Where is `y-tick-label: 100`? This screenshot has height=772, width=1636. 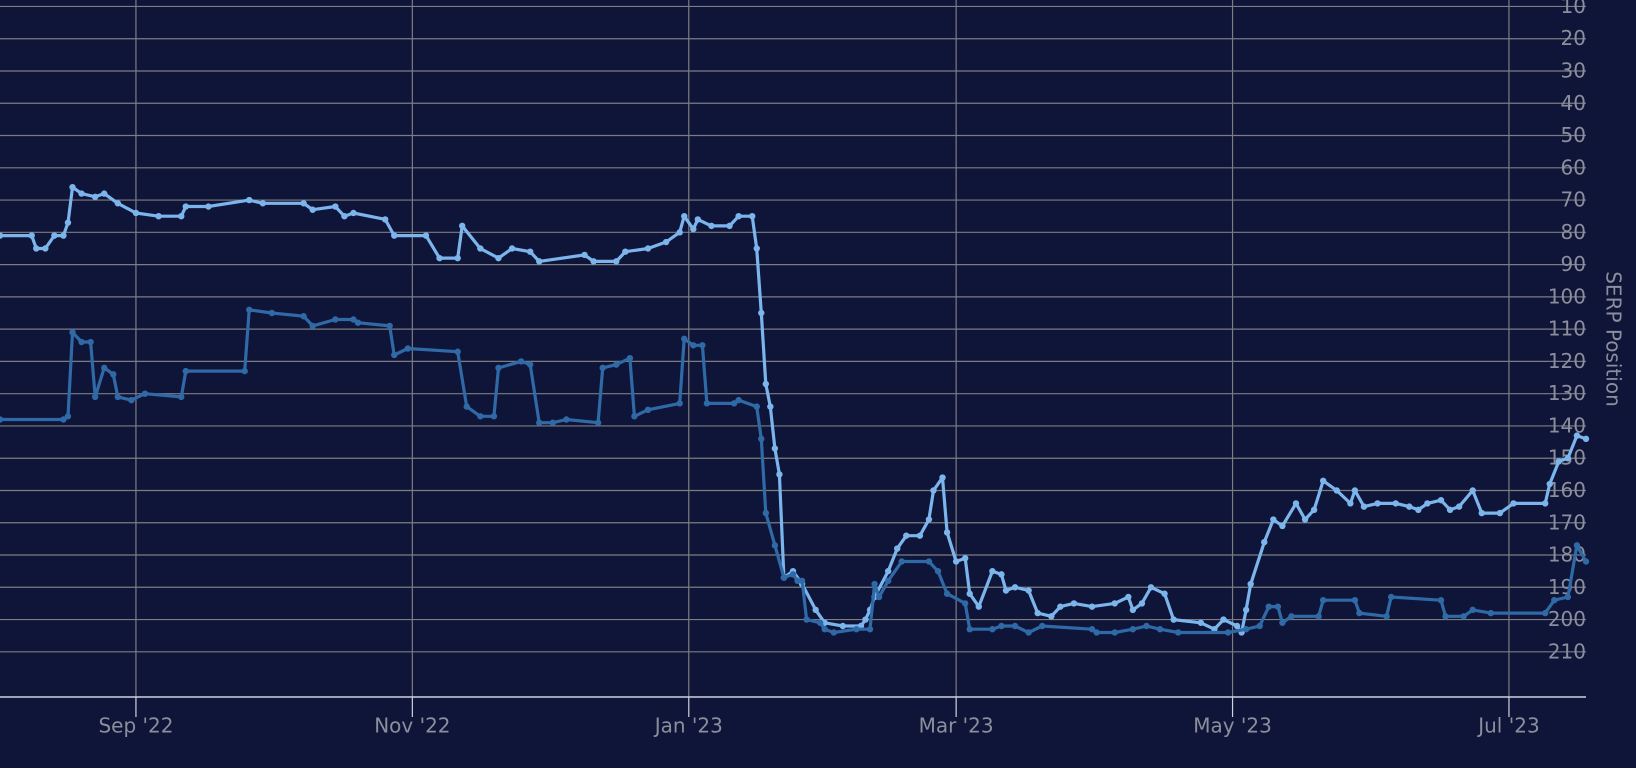 y-tick-label: 100 is located at coordinates (1567, 296).